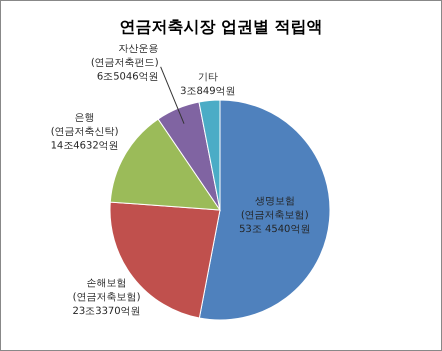 This screenshot has height=351, width=442. Describe the element at coordinates (274, 229) in the screenshot. I see `data-label: 53조 4540억원` at that location.